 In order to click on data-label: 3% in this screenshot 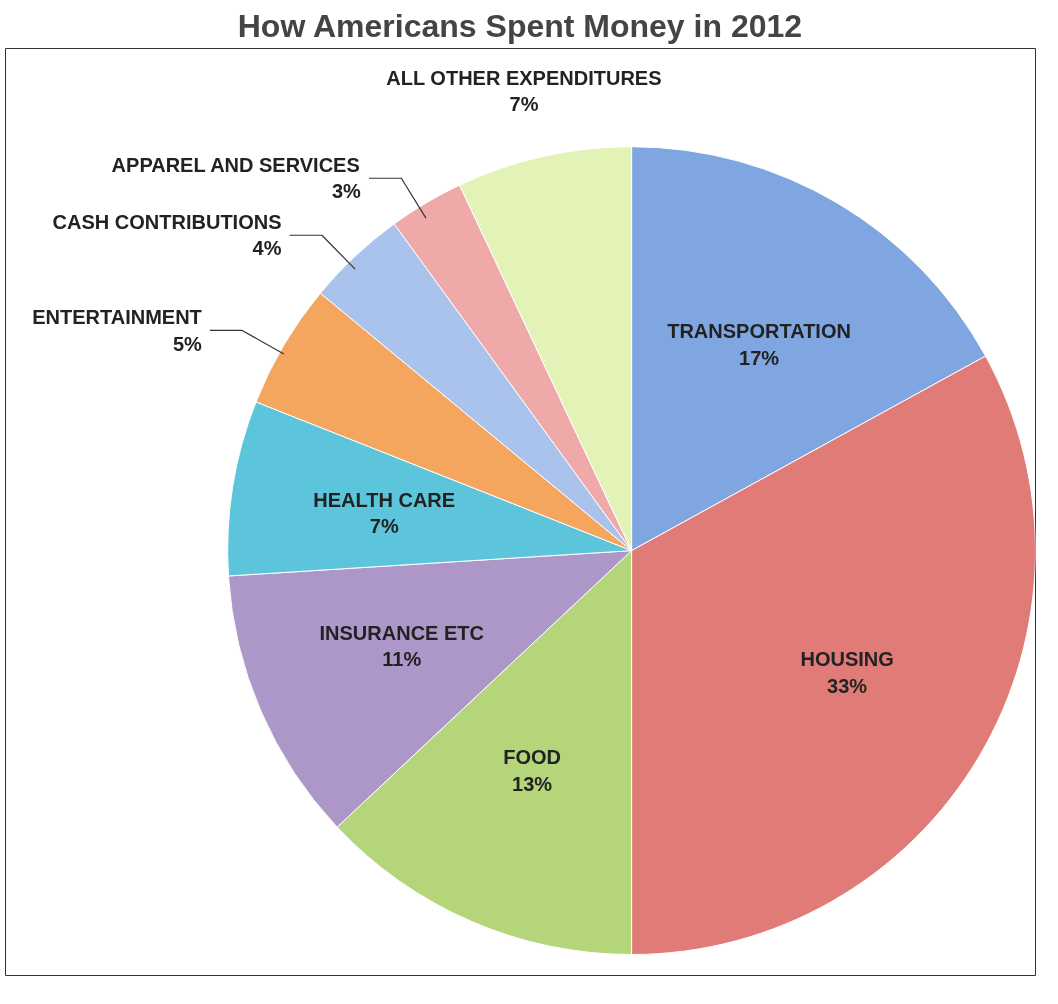, I will do `click(346, 191)`.